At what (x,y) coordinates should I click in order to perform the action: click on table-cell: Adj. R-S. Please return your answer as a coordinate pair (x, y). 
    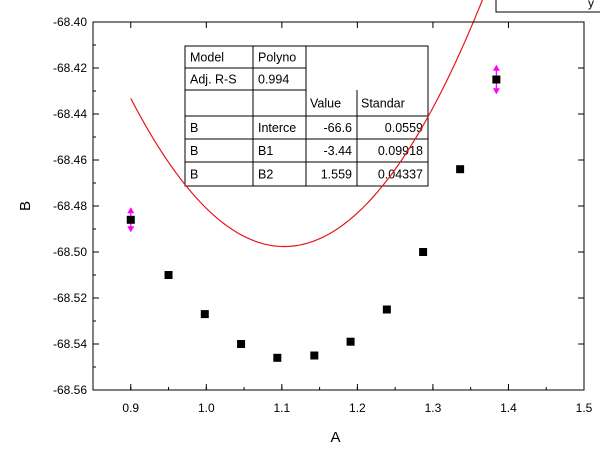
    Looking at the image, I should click on (213, 80).